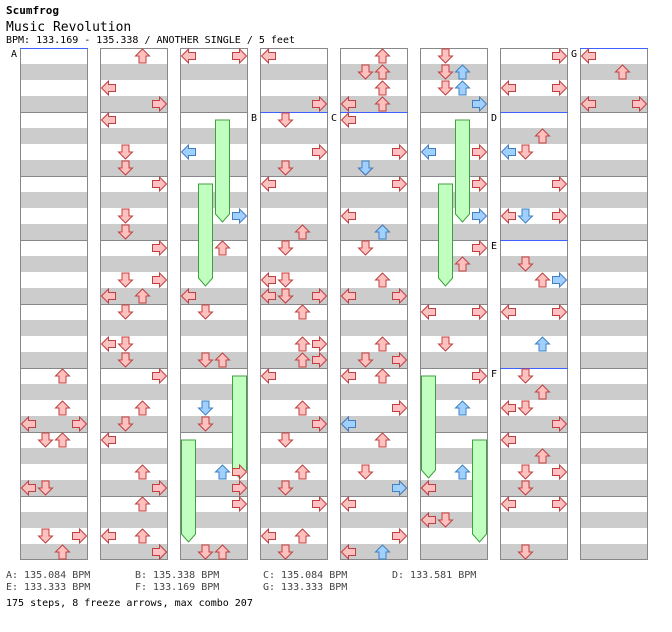 The image size is (672, 632). I want to click on bpm-legend-f: F: 133.169 BPM, so click(177, 587).